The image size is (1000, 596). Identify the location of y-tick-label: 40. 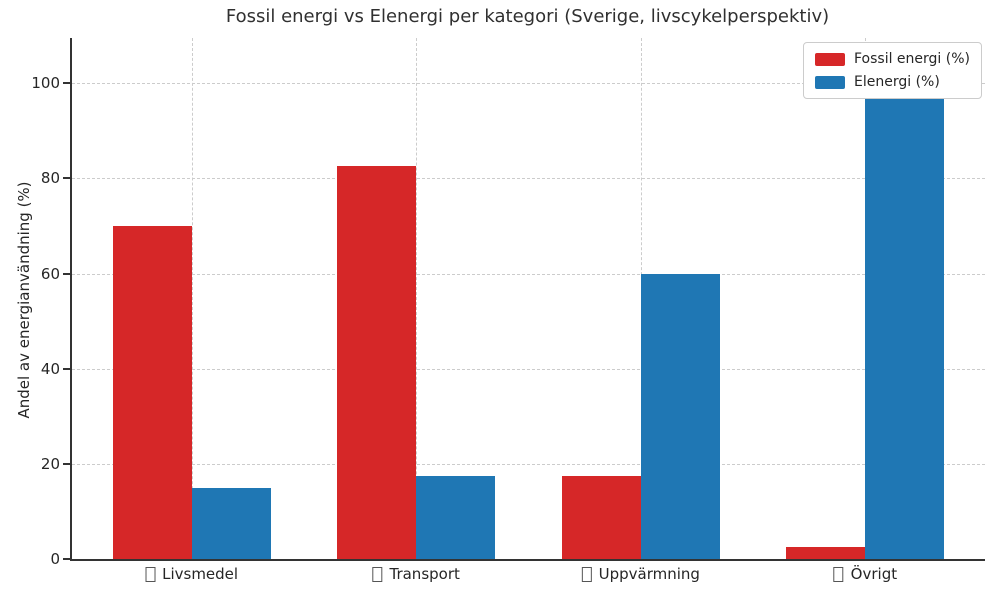
(50, 368).